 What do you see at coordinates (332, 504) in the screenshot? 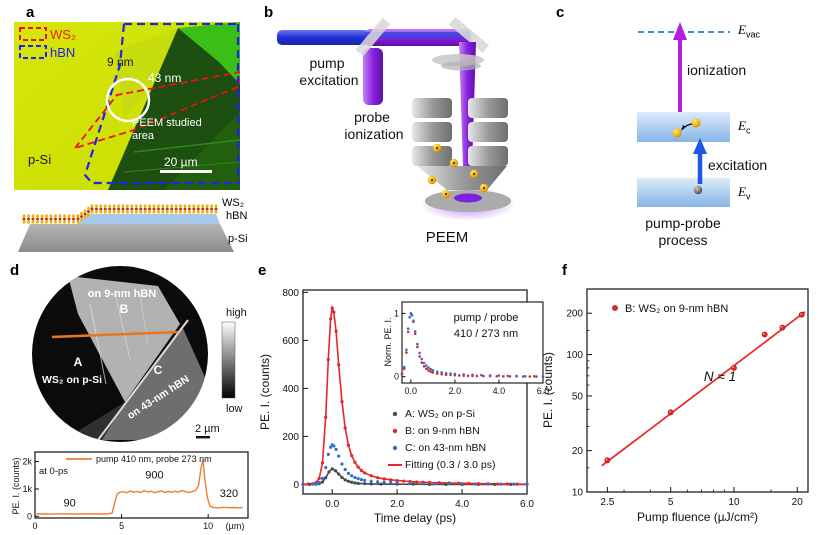
I see `x-tick-label: 0.0` at bounding box center [332, 504].